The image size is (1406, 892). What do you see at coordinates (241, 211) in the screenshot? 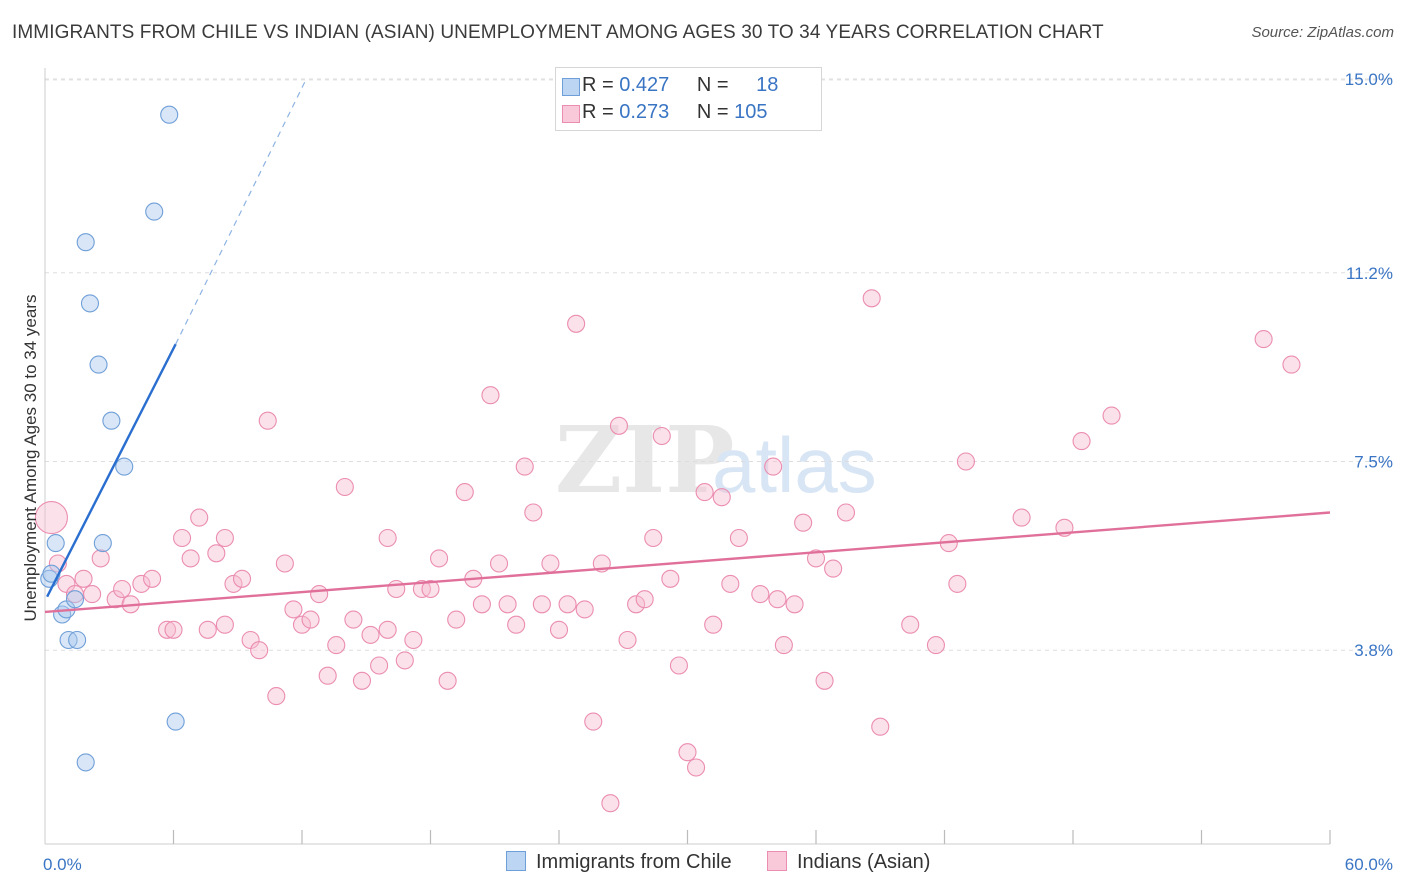
I see `trend-line-chile-extension` at bounding box center [241, 211].